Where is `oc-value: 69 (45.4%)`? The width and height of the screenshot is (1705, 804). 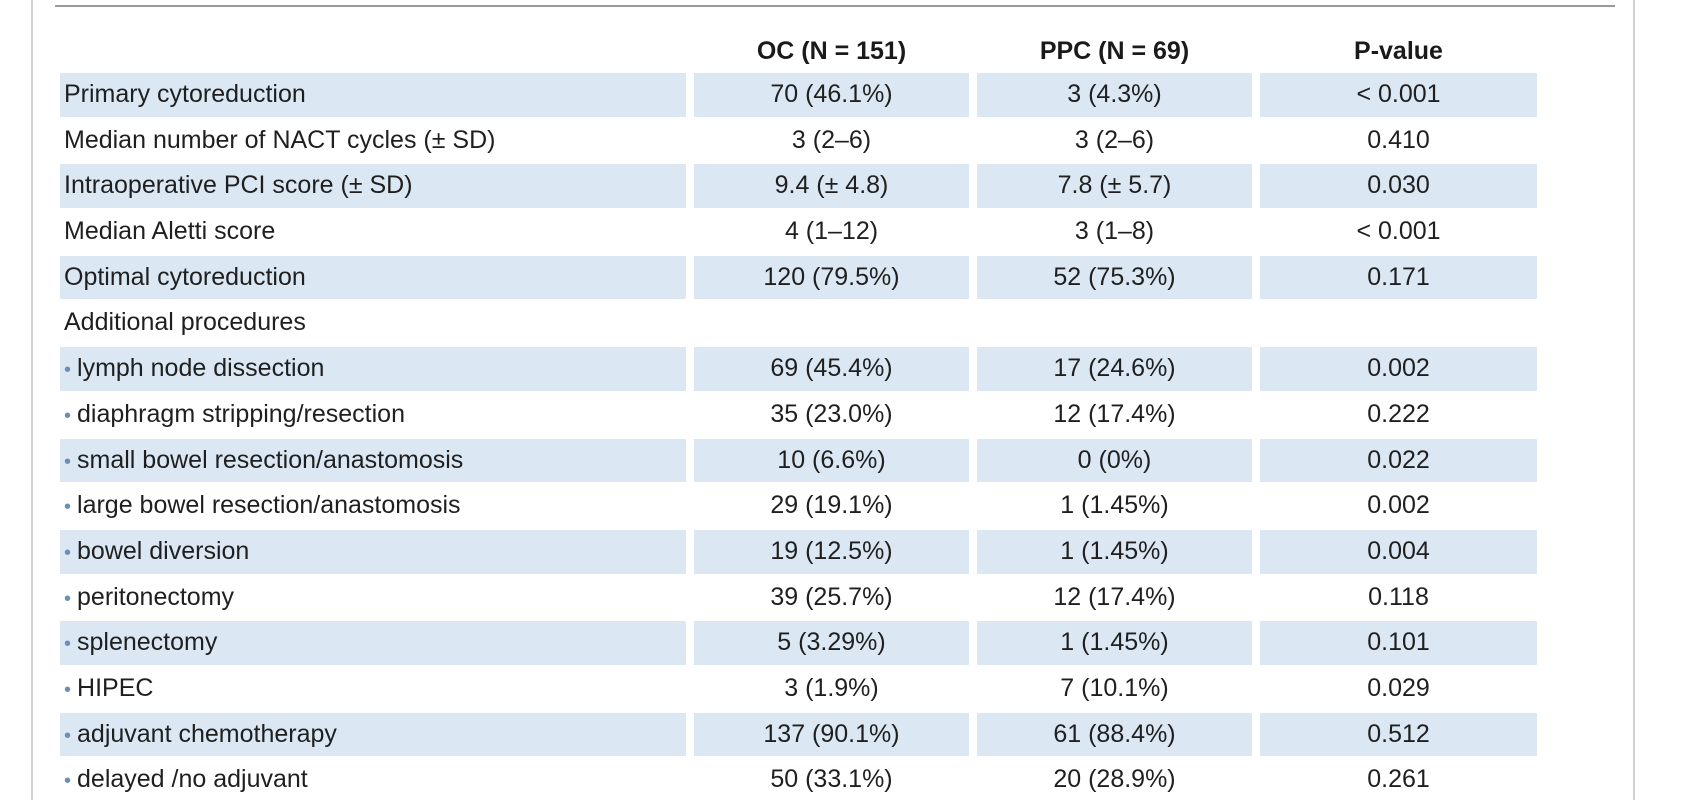
oc-value: 69 (45.4%) is located at coordinates (831, 369).